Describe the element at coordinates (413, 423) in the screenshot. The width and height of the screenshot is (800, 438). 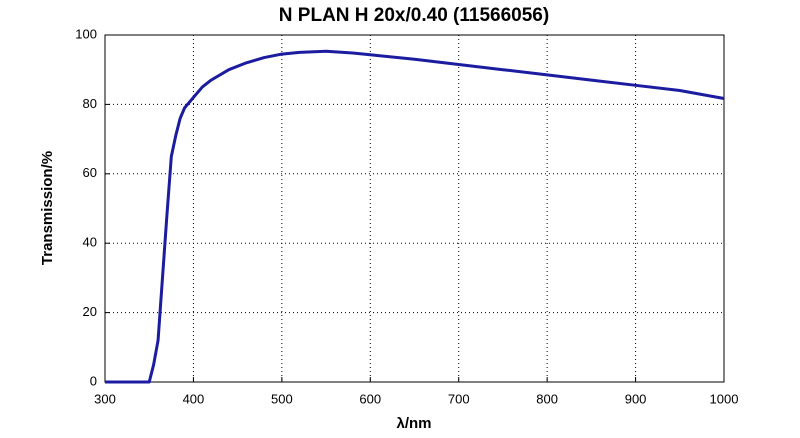
I see `x-axis-label: λ/nm` at that location.